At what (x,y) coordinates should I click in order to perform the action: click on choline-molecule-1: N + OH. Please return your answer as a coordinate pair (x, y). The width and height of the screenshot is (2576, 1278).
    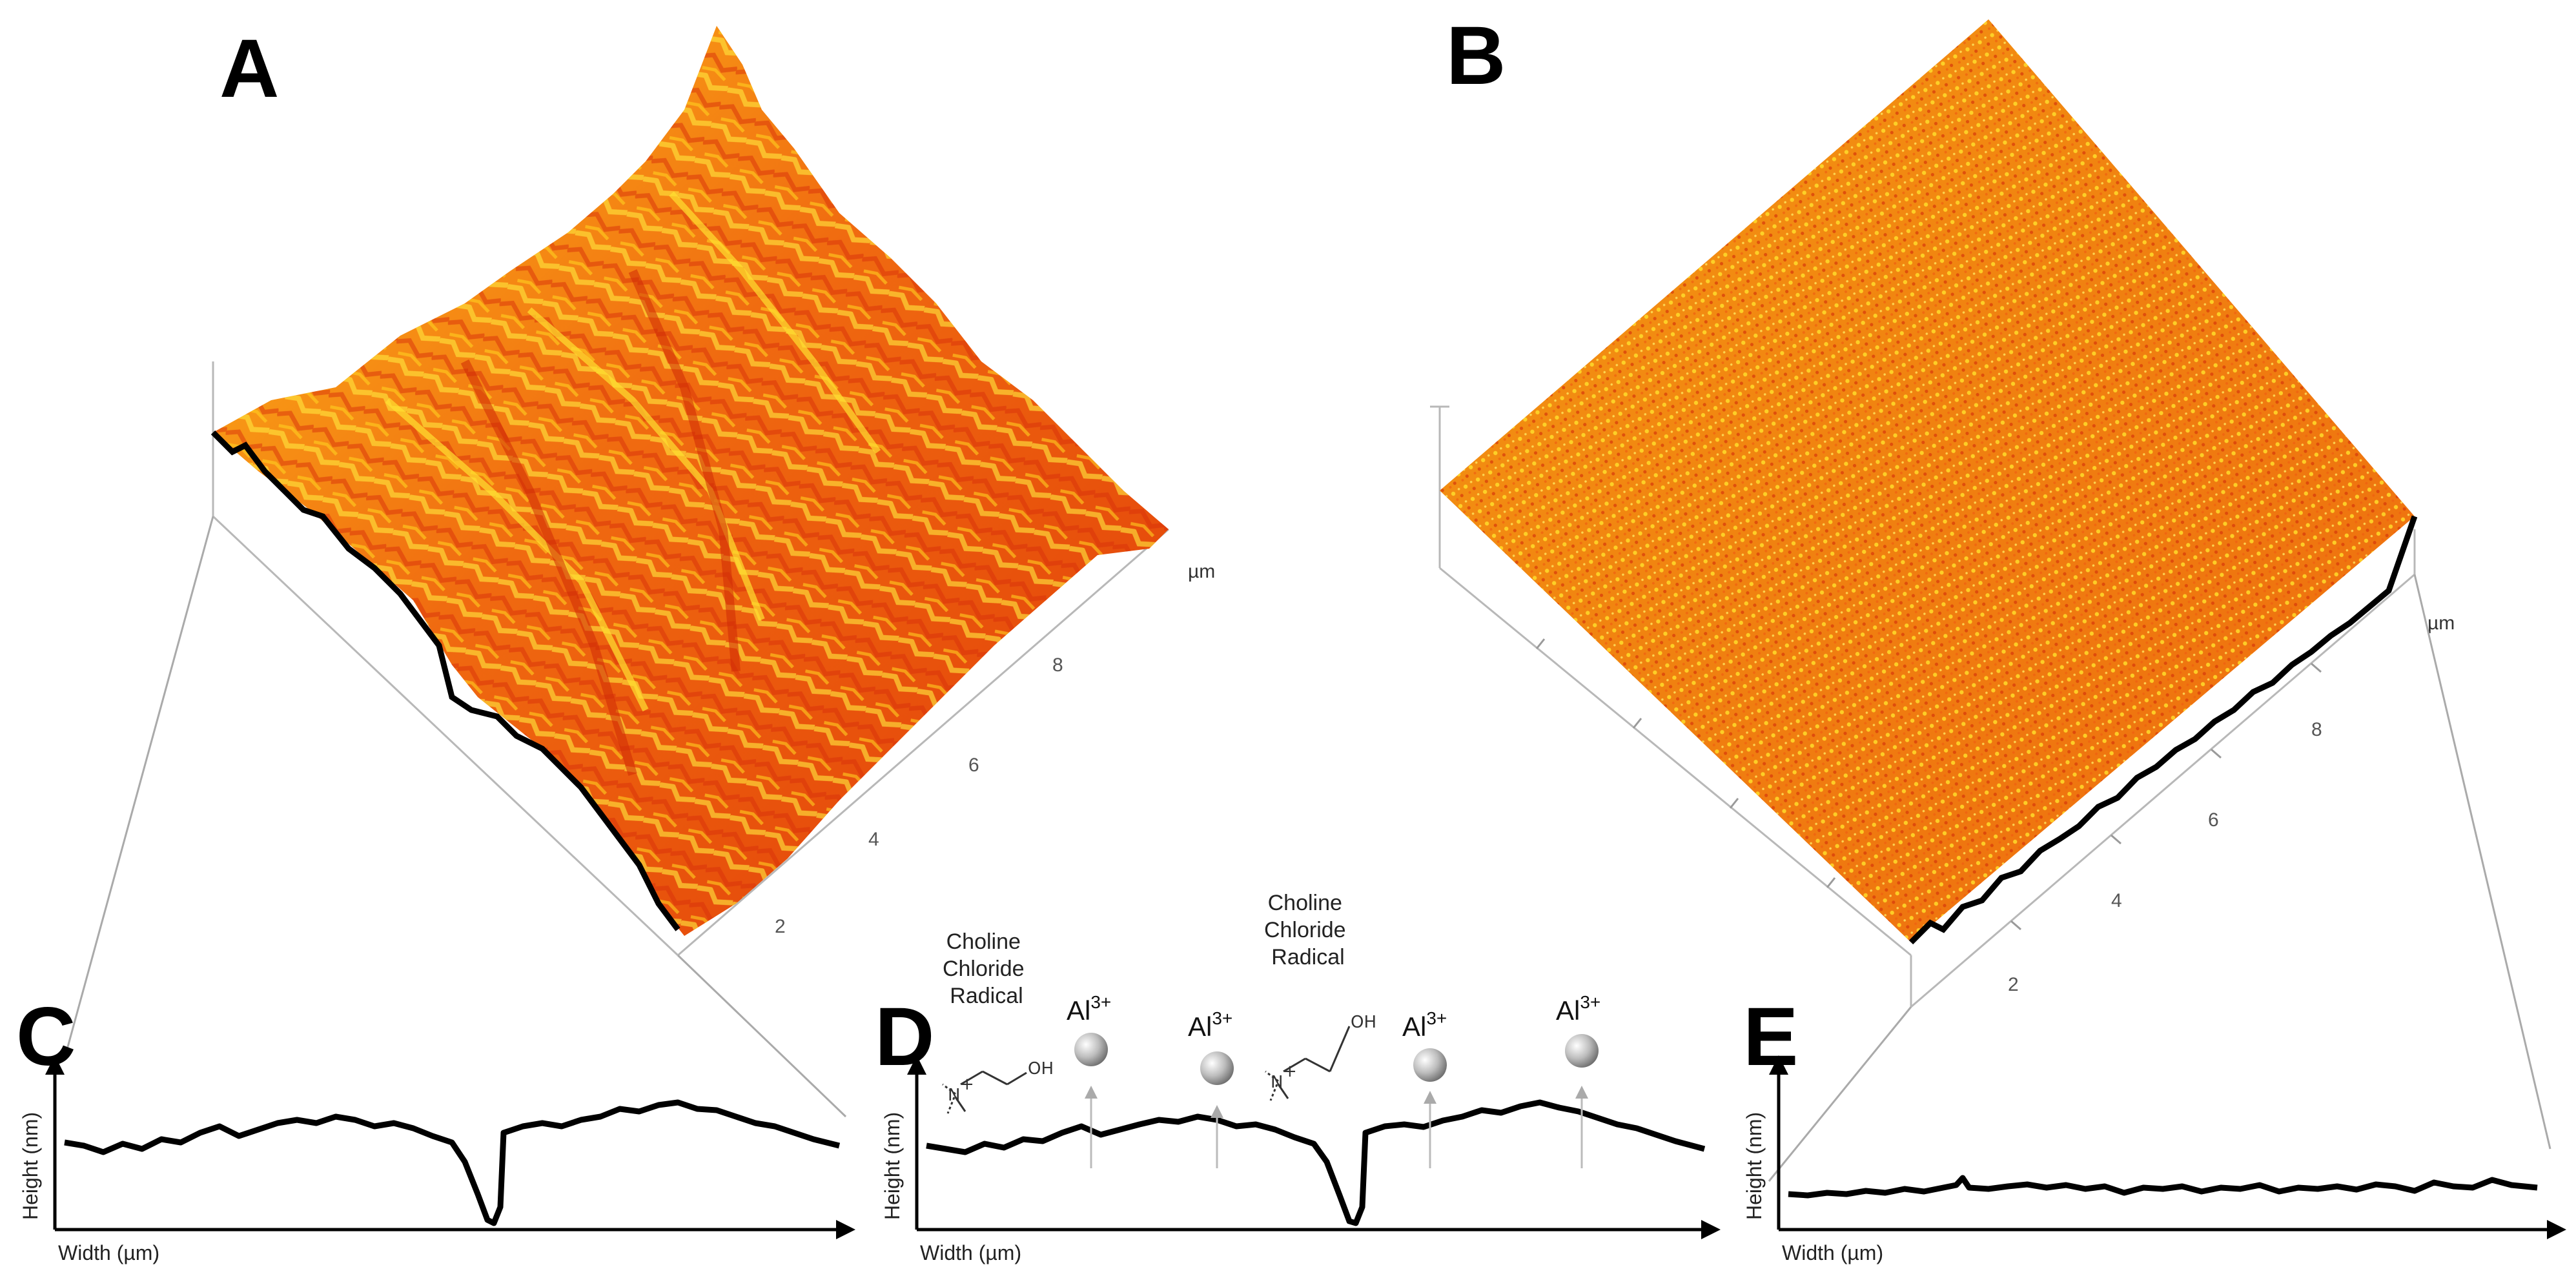
    Looking at the image, I should click on (998, 1086).